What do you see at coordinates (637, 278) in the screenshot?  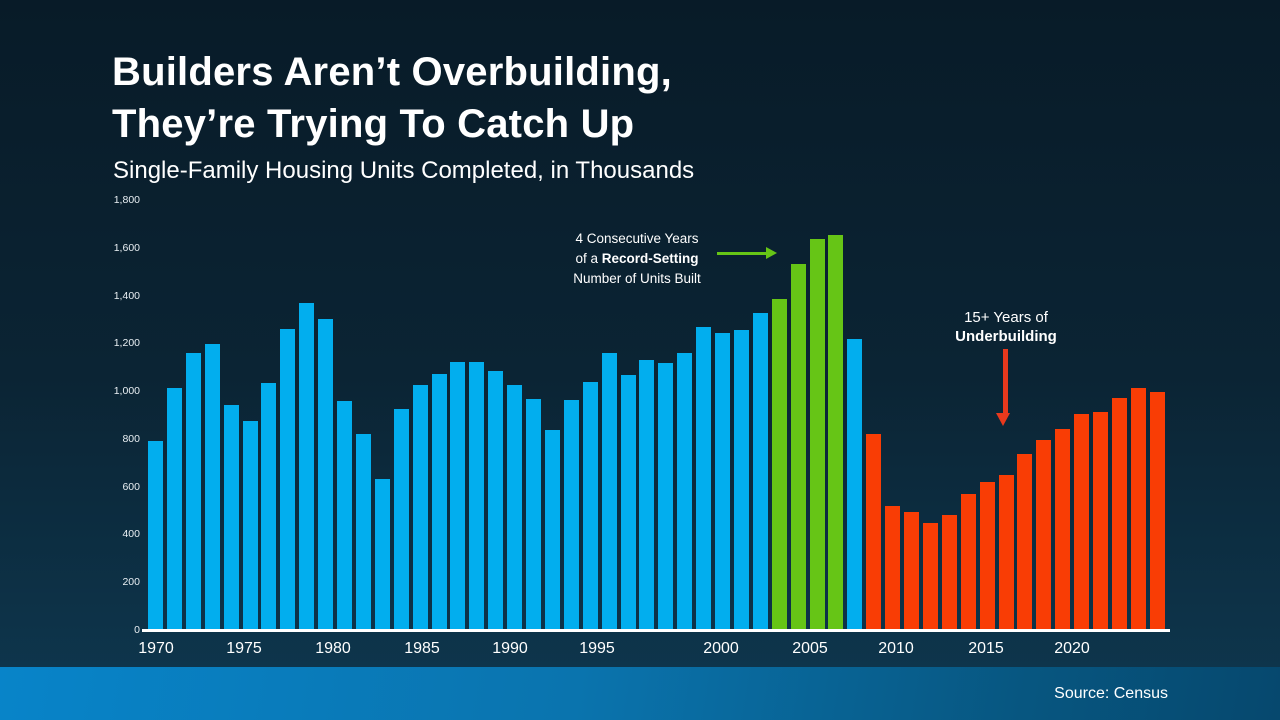 I see `annotation-record-line-3: Number of Units Built` at bounding box center [637, 278].